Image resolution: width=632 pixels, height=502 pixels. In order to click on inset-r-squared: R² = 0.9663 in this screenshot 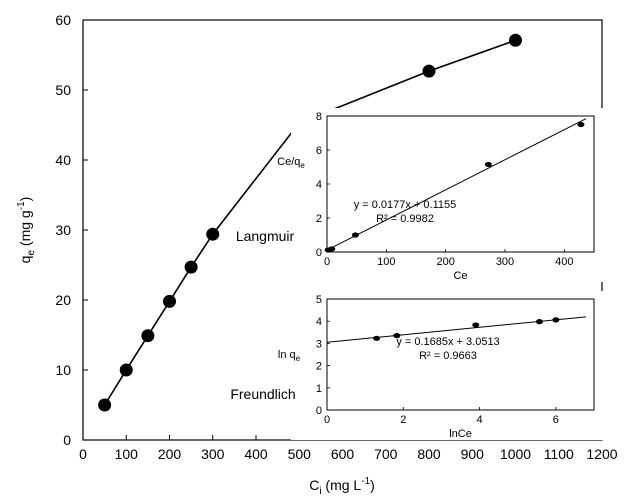, I will do `click(448, 356)`.